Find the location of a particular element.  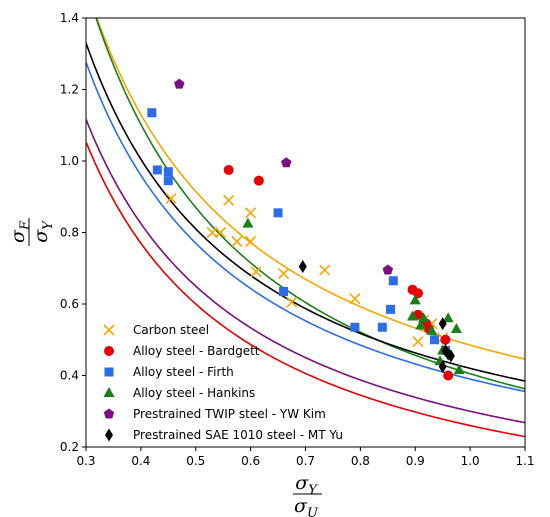

y-tick-label: 0.2 is located at coordinates (69, 447).